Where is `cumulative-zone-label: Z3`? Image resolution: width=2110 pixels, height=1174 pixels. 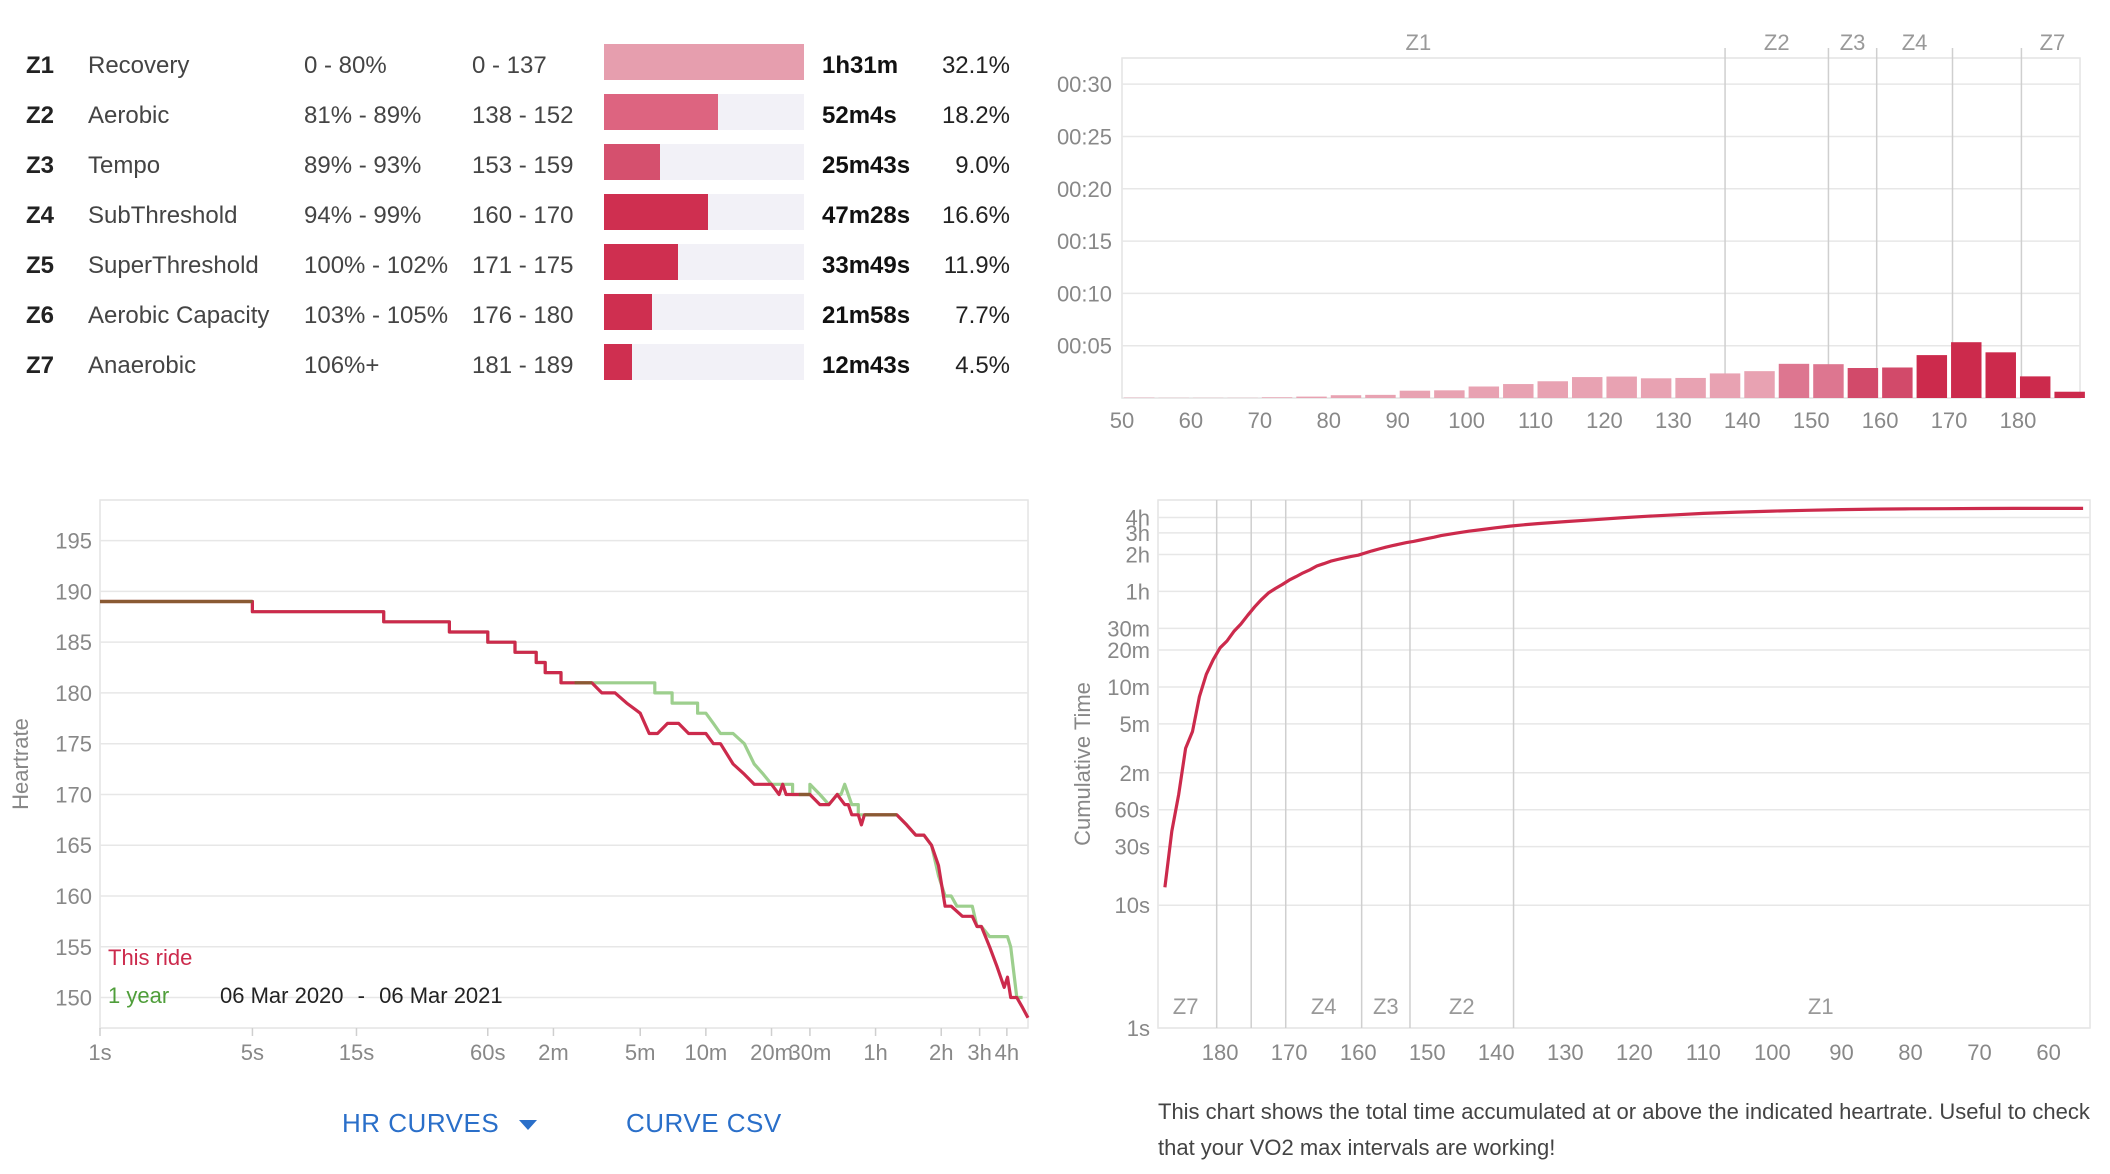 cumulative-zone-label: Z3 is located at coordinates (1386, 1006).